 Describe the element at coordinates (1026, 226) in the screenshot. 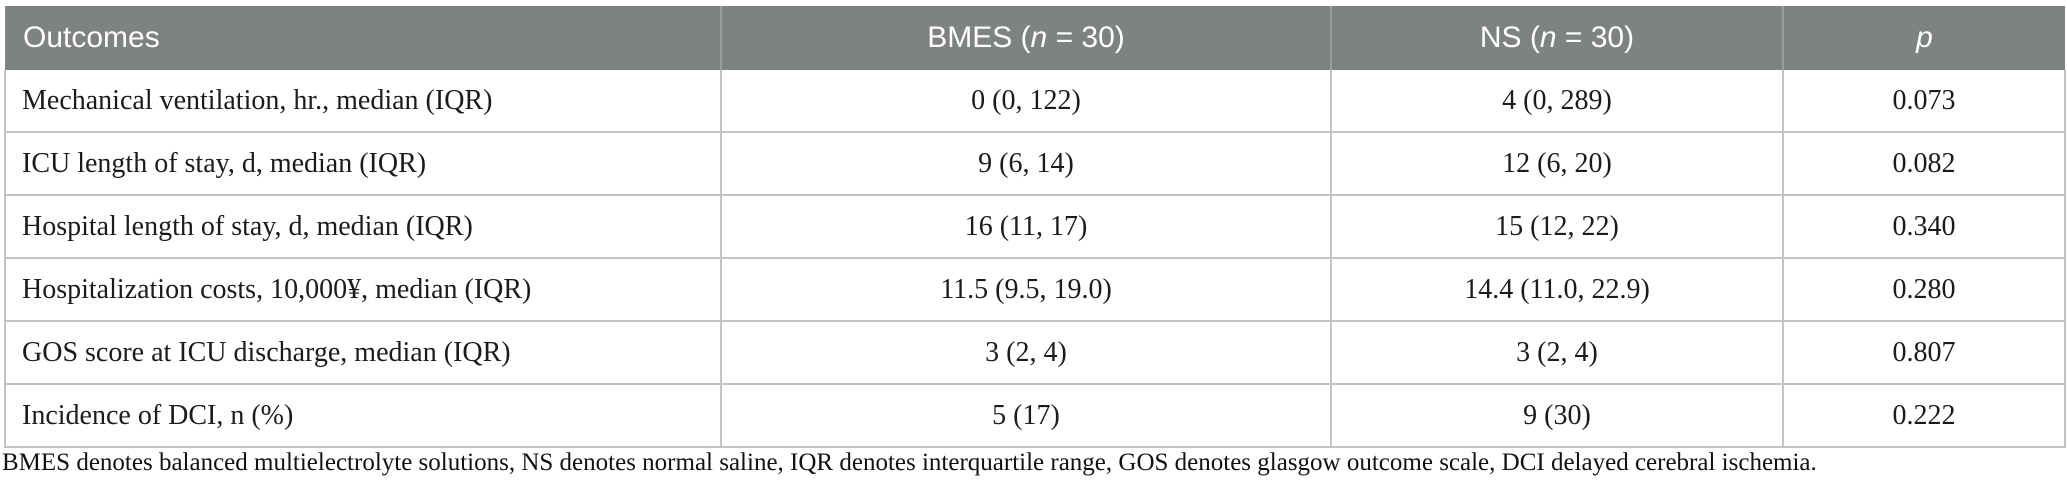

I see `bmes-value: 16 (11, 17)` at that location.